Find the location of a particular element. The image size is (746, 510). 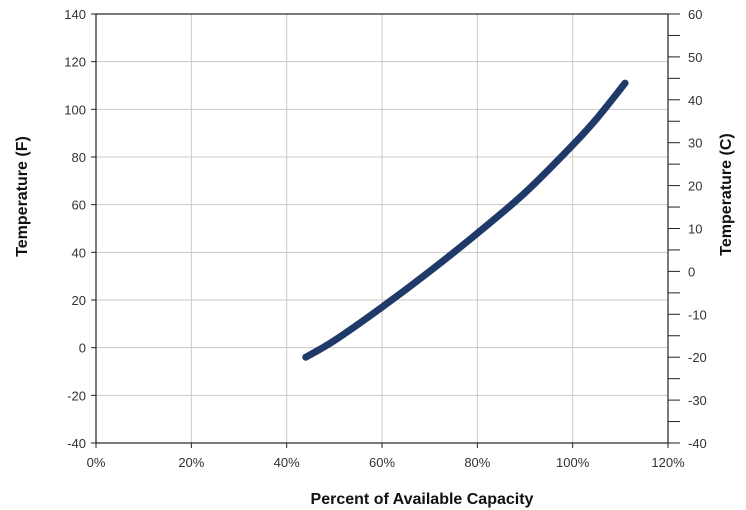

y-tick-label: 40 is located at coordinates (79, 252).